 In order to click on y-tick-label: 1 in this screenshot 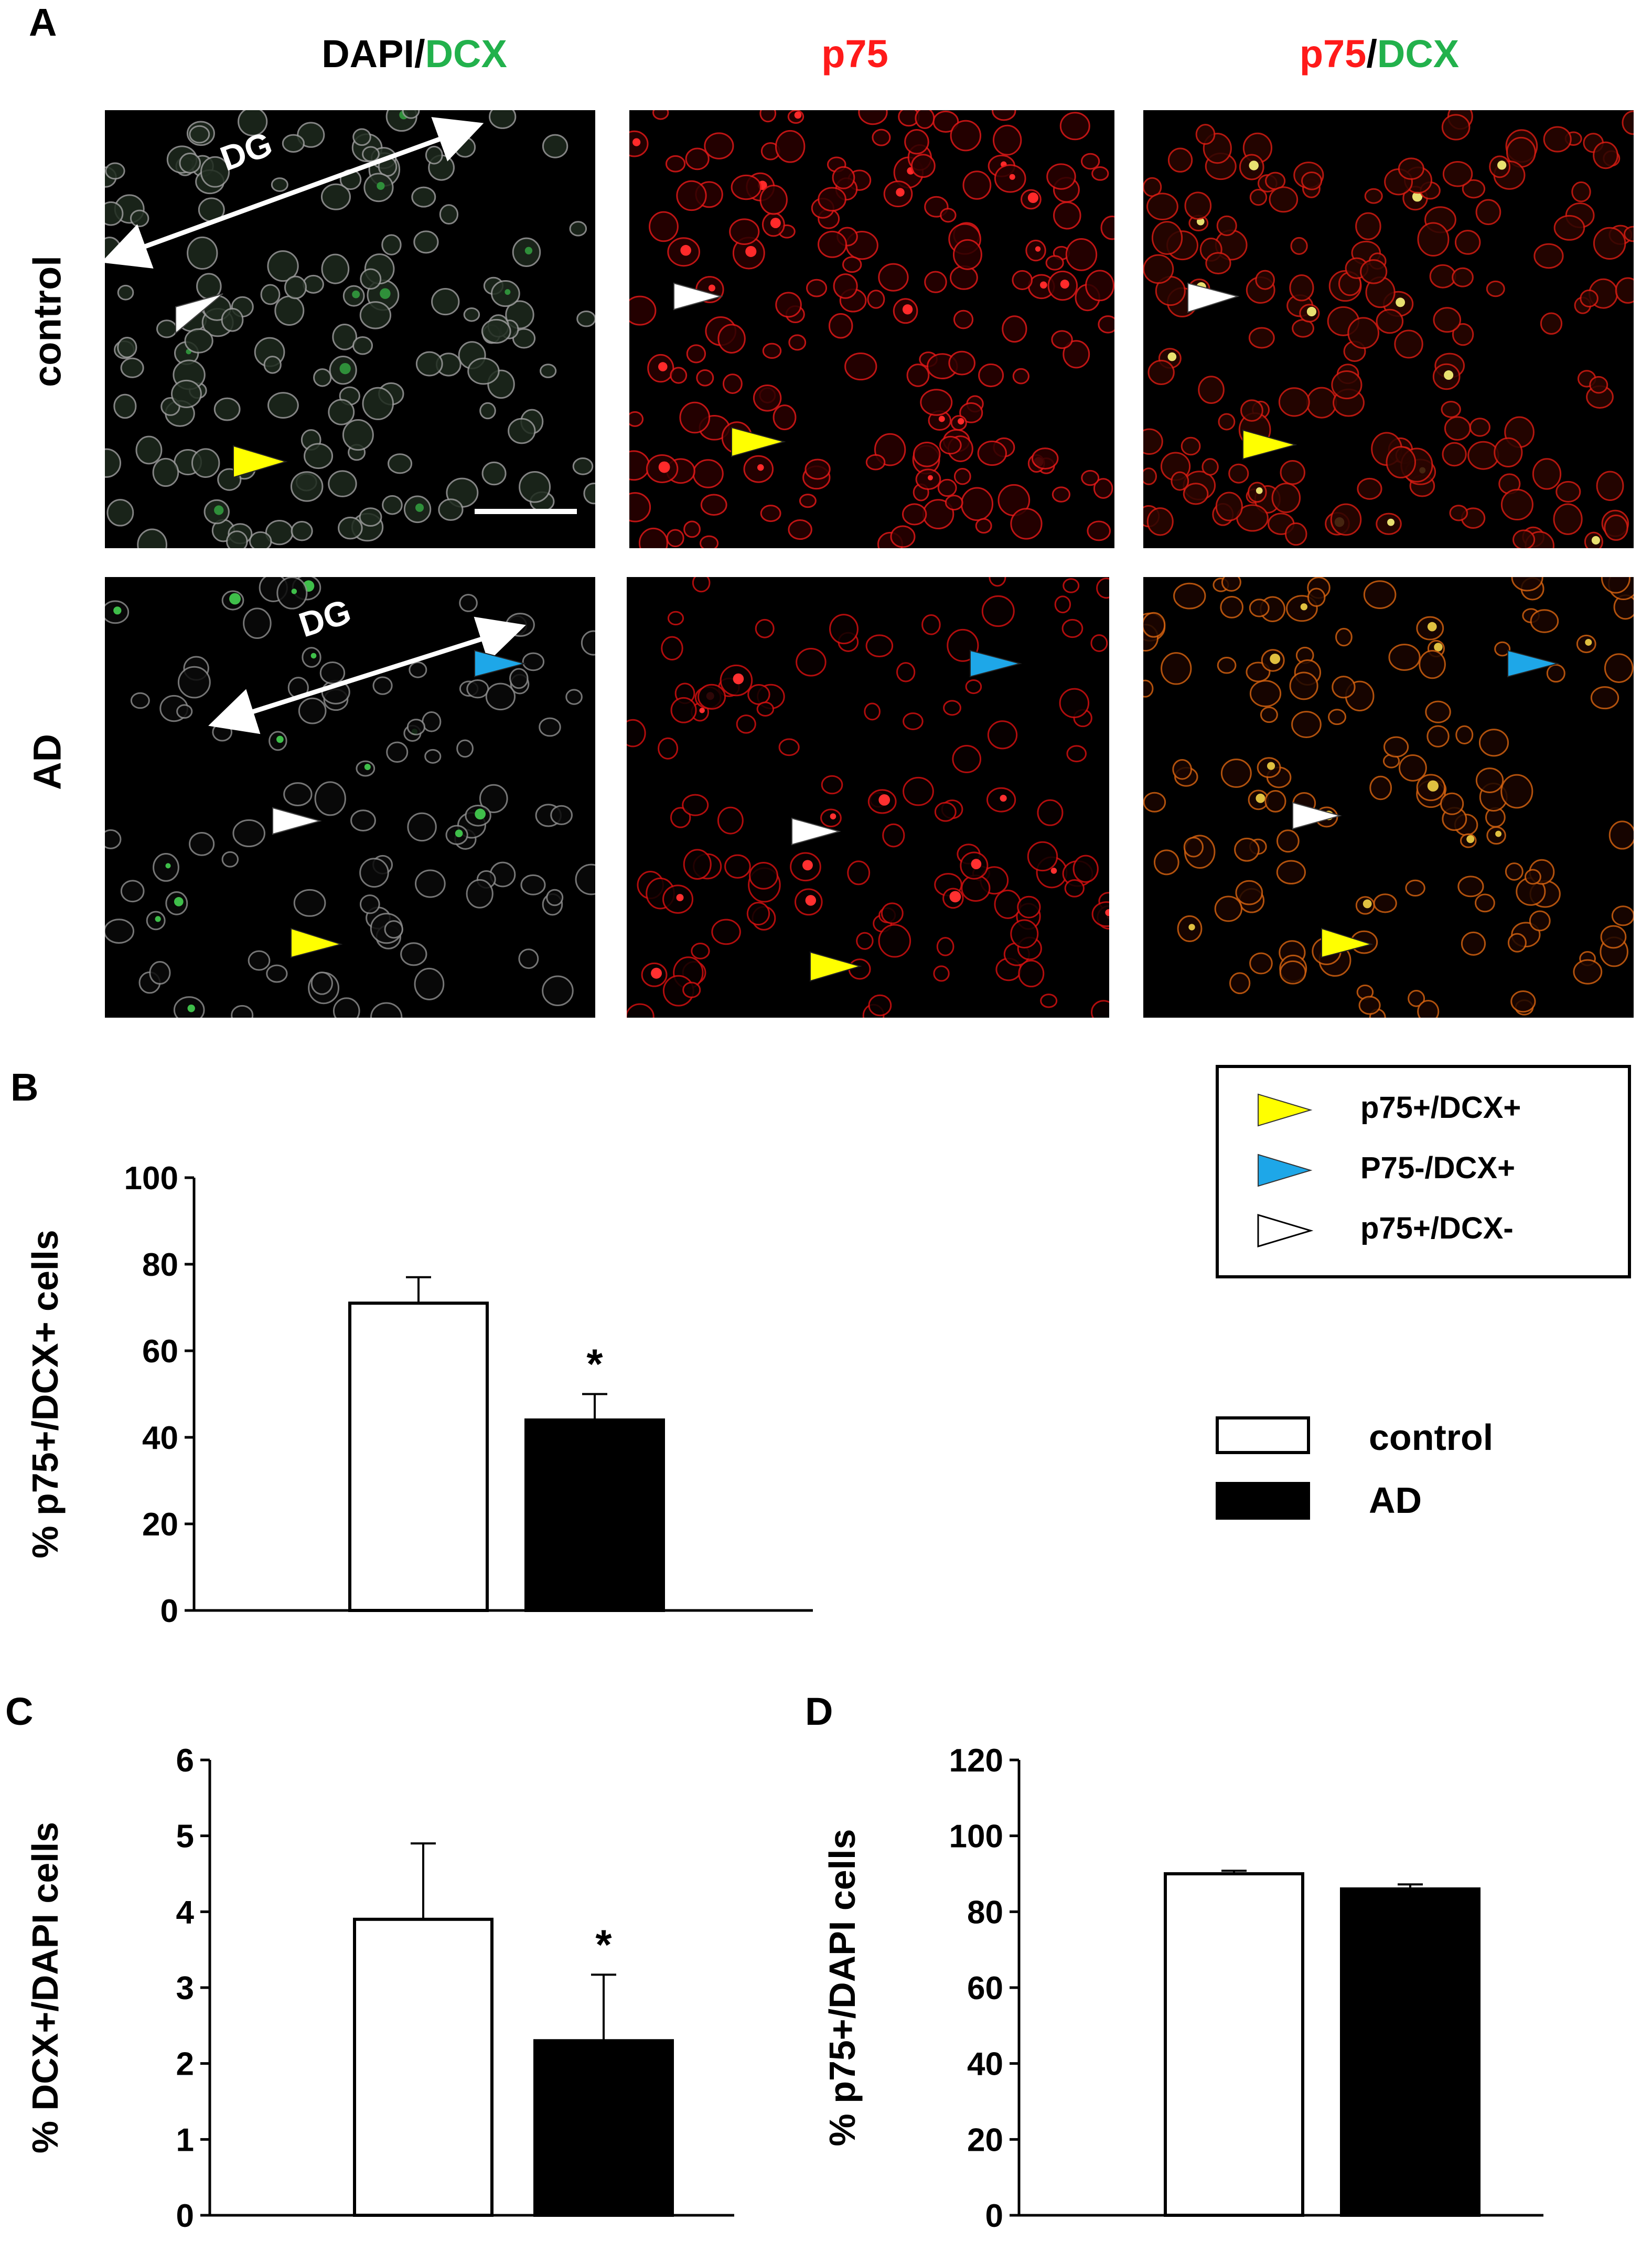, I will do `click(185, 2140)`.